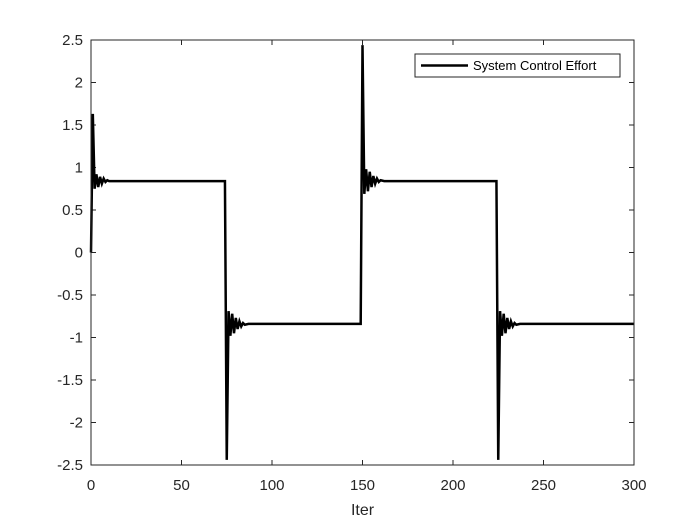  What do you see at coordinates (72, 40) in the screenshot?
I see `y-tick-label: 2.5` at bounding box center [72, 40].